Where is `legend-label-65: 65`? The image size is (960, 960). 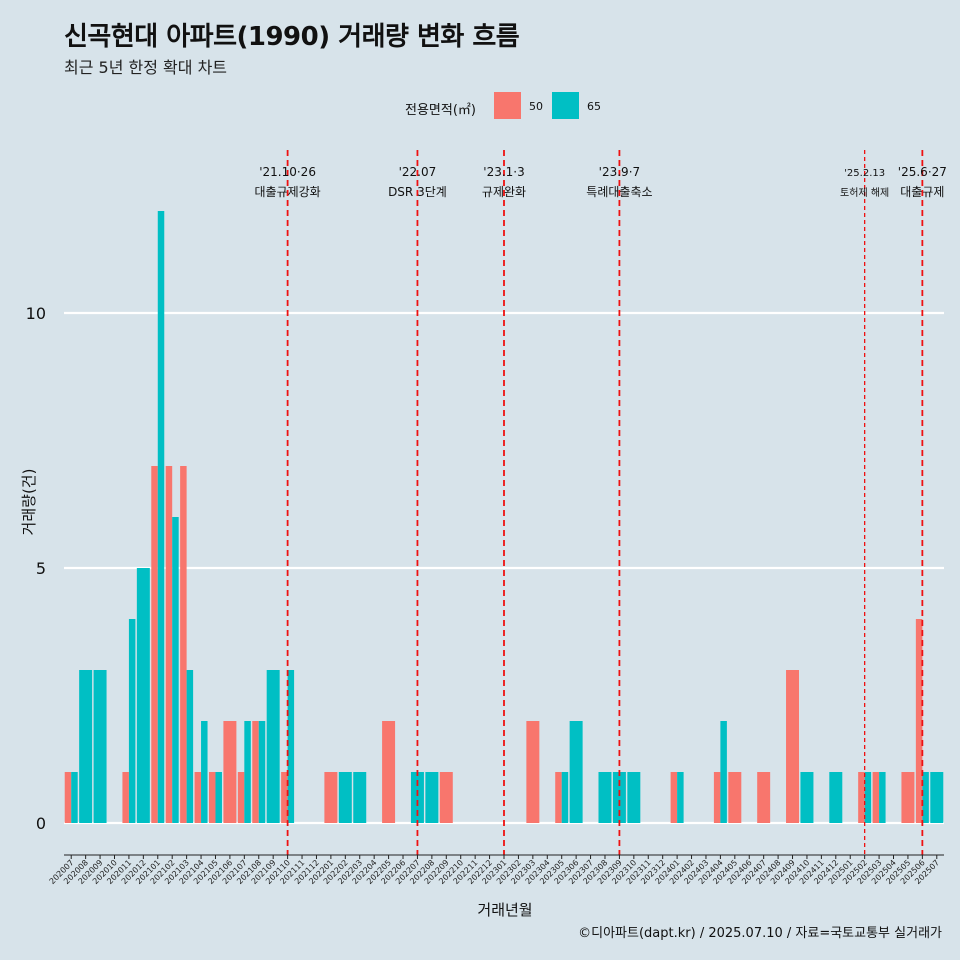
legend-label-65: 65 is located at coordinates (594, 106).